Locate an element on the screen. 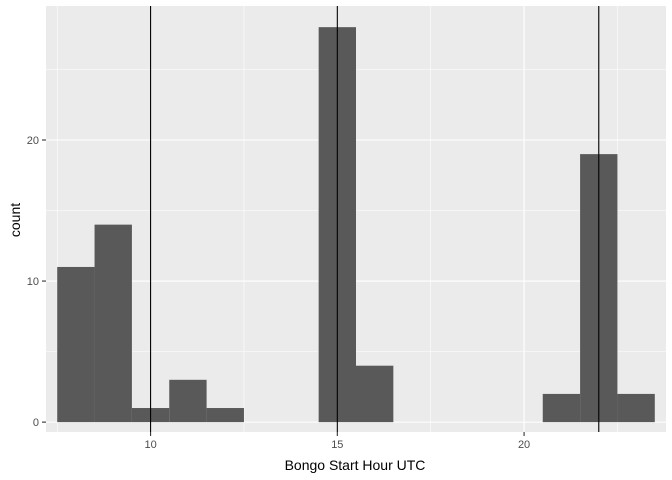  x-axis-title: Bongo Start Hour UTC is located at coordinates (355, 465).